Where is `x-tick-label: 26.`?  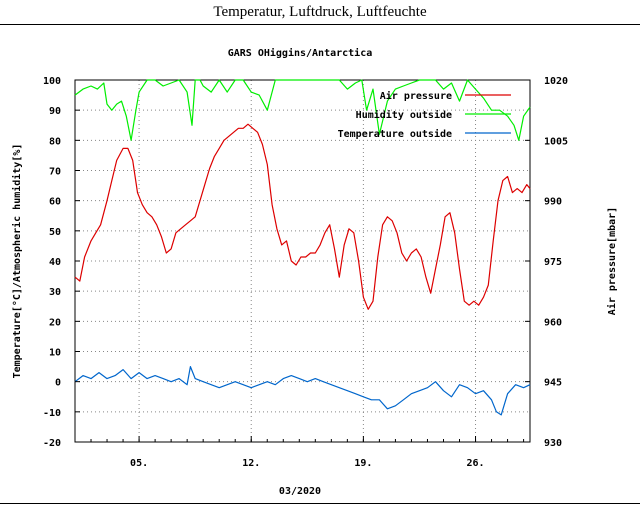 x-tick-label: 26. is located at coordinates (475, 463).